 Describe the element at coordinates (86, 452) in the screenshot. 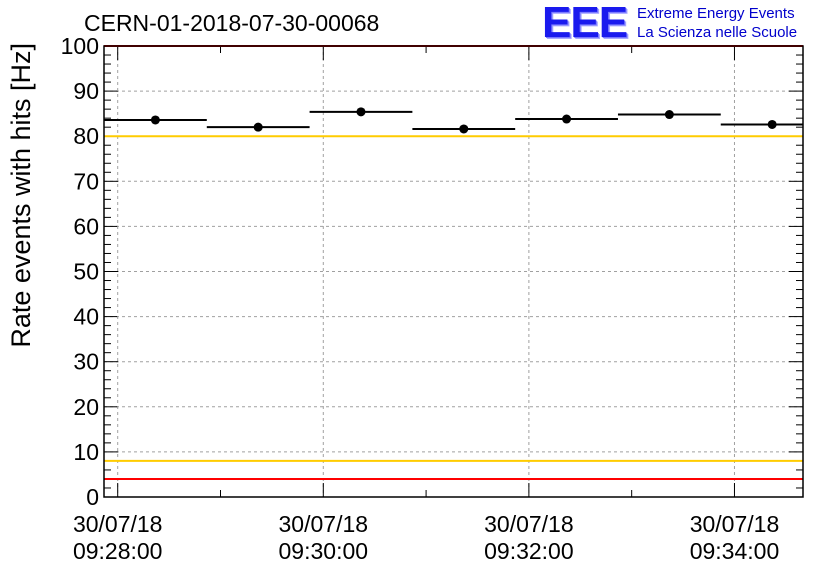

I see `y-tick-label: 10` at that location.